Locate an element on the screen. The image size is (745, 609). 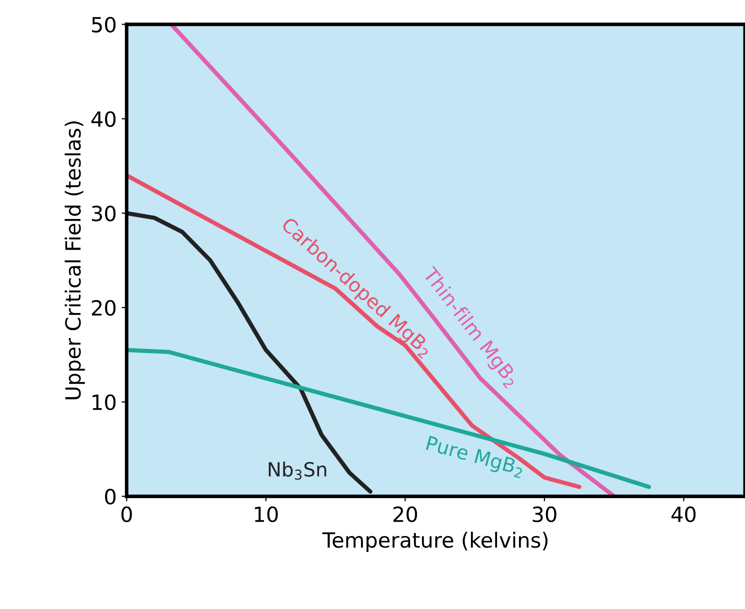
y-tick-label: 30 is located at coordinates (104, 214).